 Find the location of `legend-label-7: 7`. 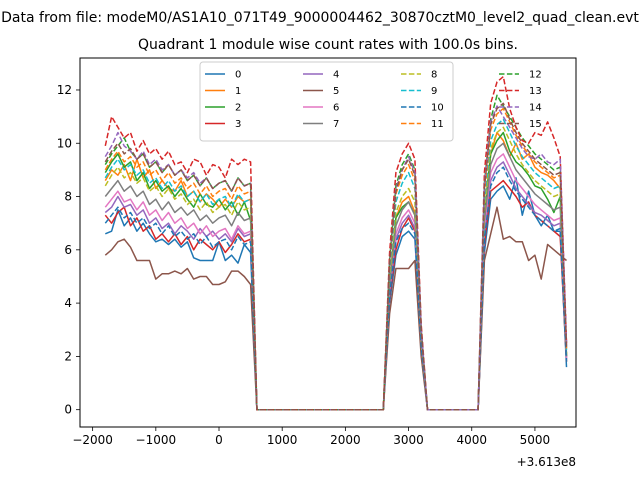

legend-label-7: 7 is located at coordinates (336, 124).